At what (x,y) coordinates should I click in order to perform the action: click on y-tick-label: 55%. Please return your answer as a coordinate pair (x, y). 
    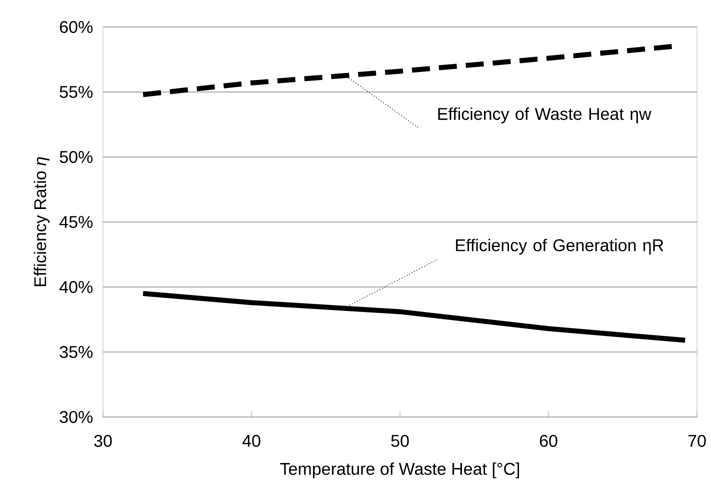
    Looking at the image, I should click on (76, 92).